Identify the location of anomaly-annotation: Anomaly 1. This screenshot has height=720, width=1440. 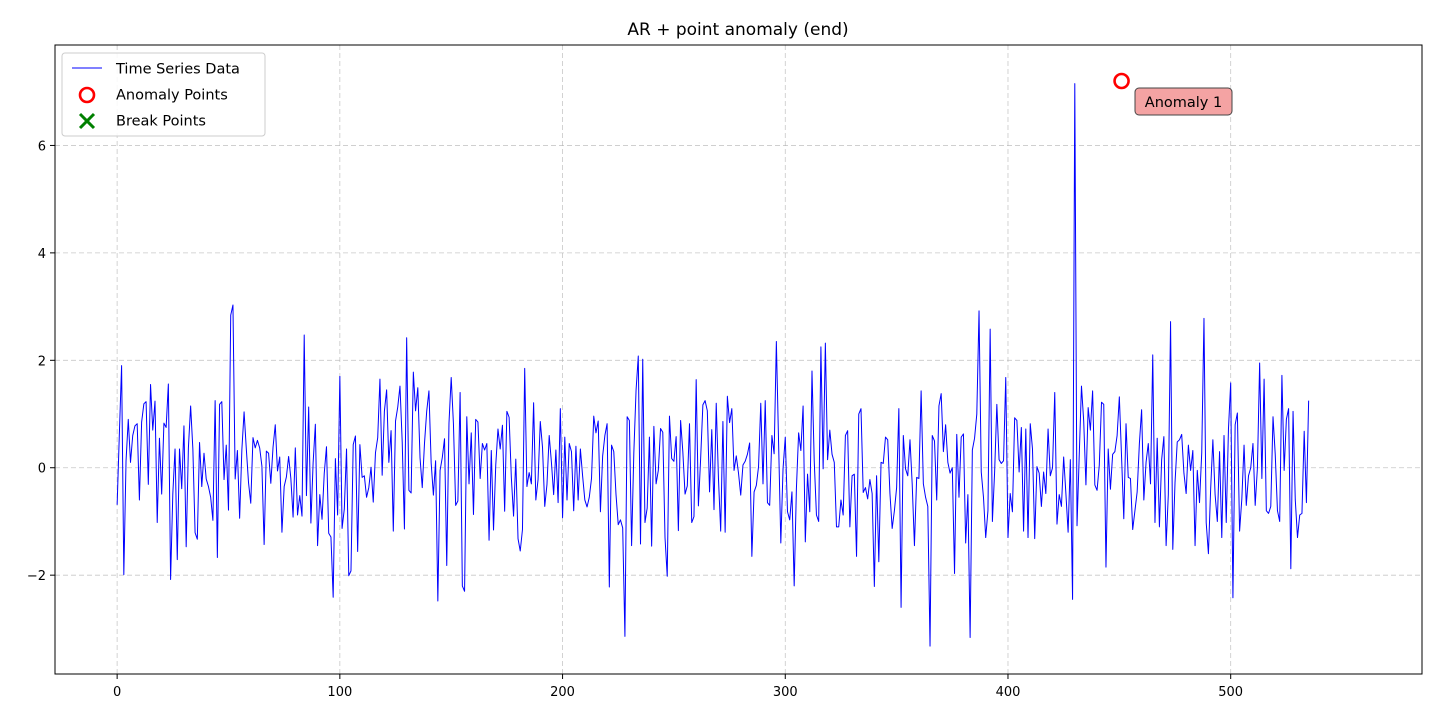
(1183, 101).